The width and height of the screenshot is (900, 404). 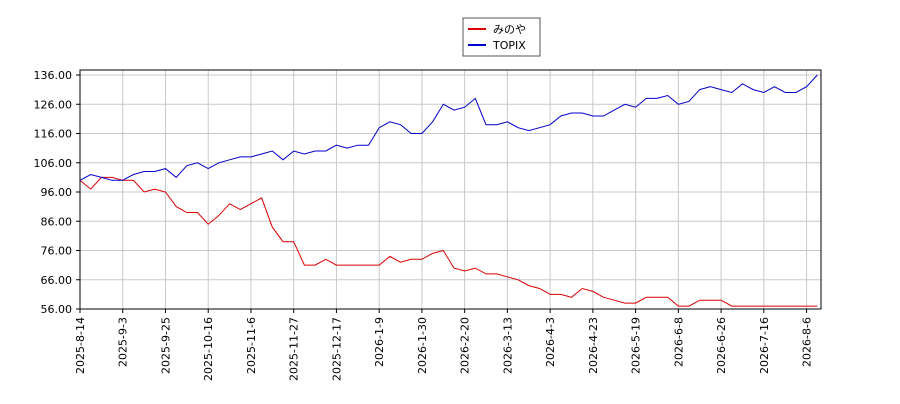 What do you see at coordinates (208, 349) in the screenshot?
I see `x-tick-label: 2025-10-16` at bounding box center [208, 349].